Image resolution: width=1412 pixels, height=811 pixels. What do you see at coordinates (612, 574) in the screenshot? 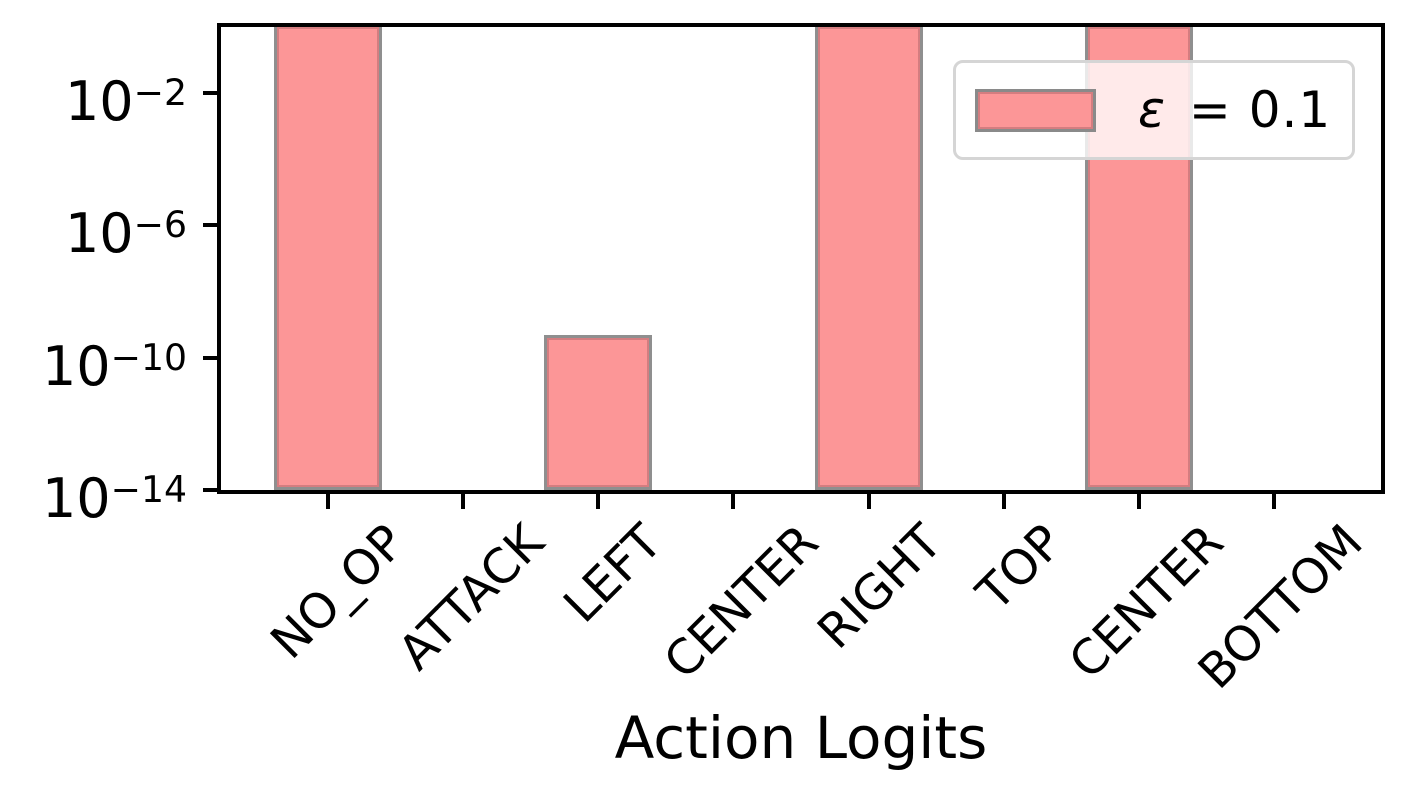
I see `x-tick-label: LEFT` at bounding box center [612, 574].